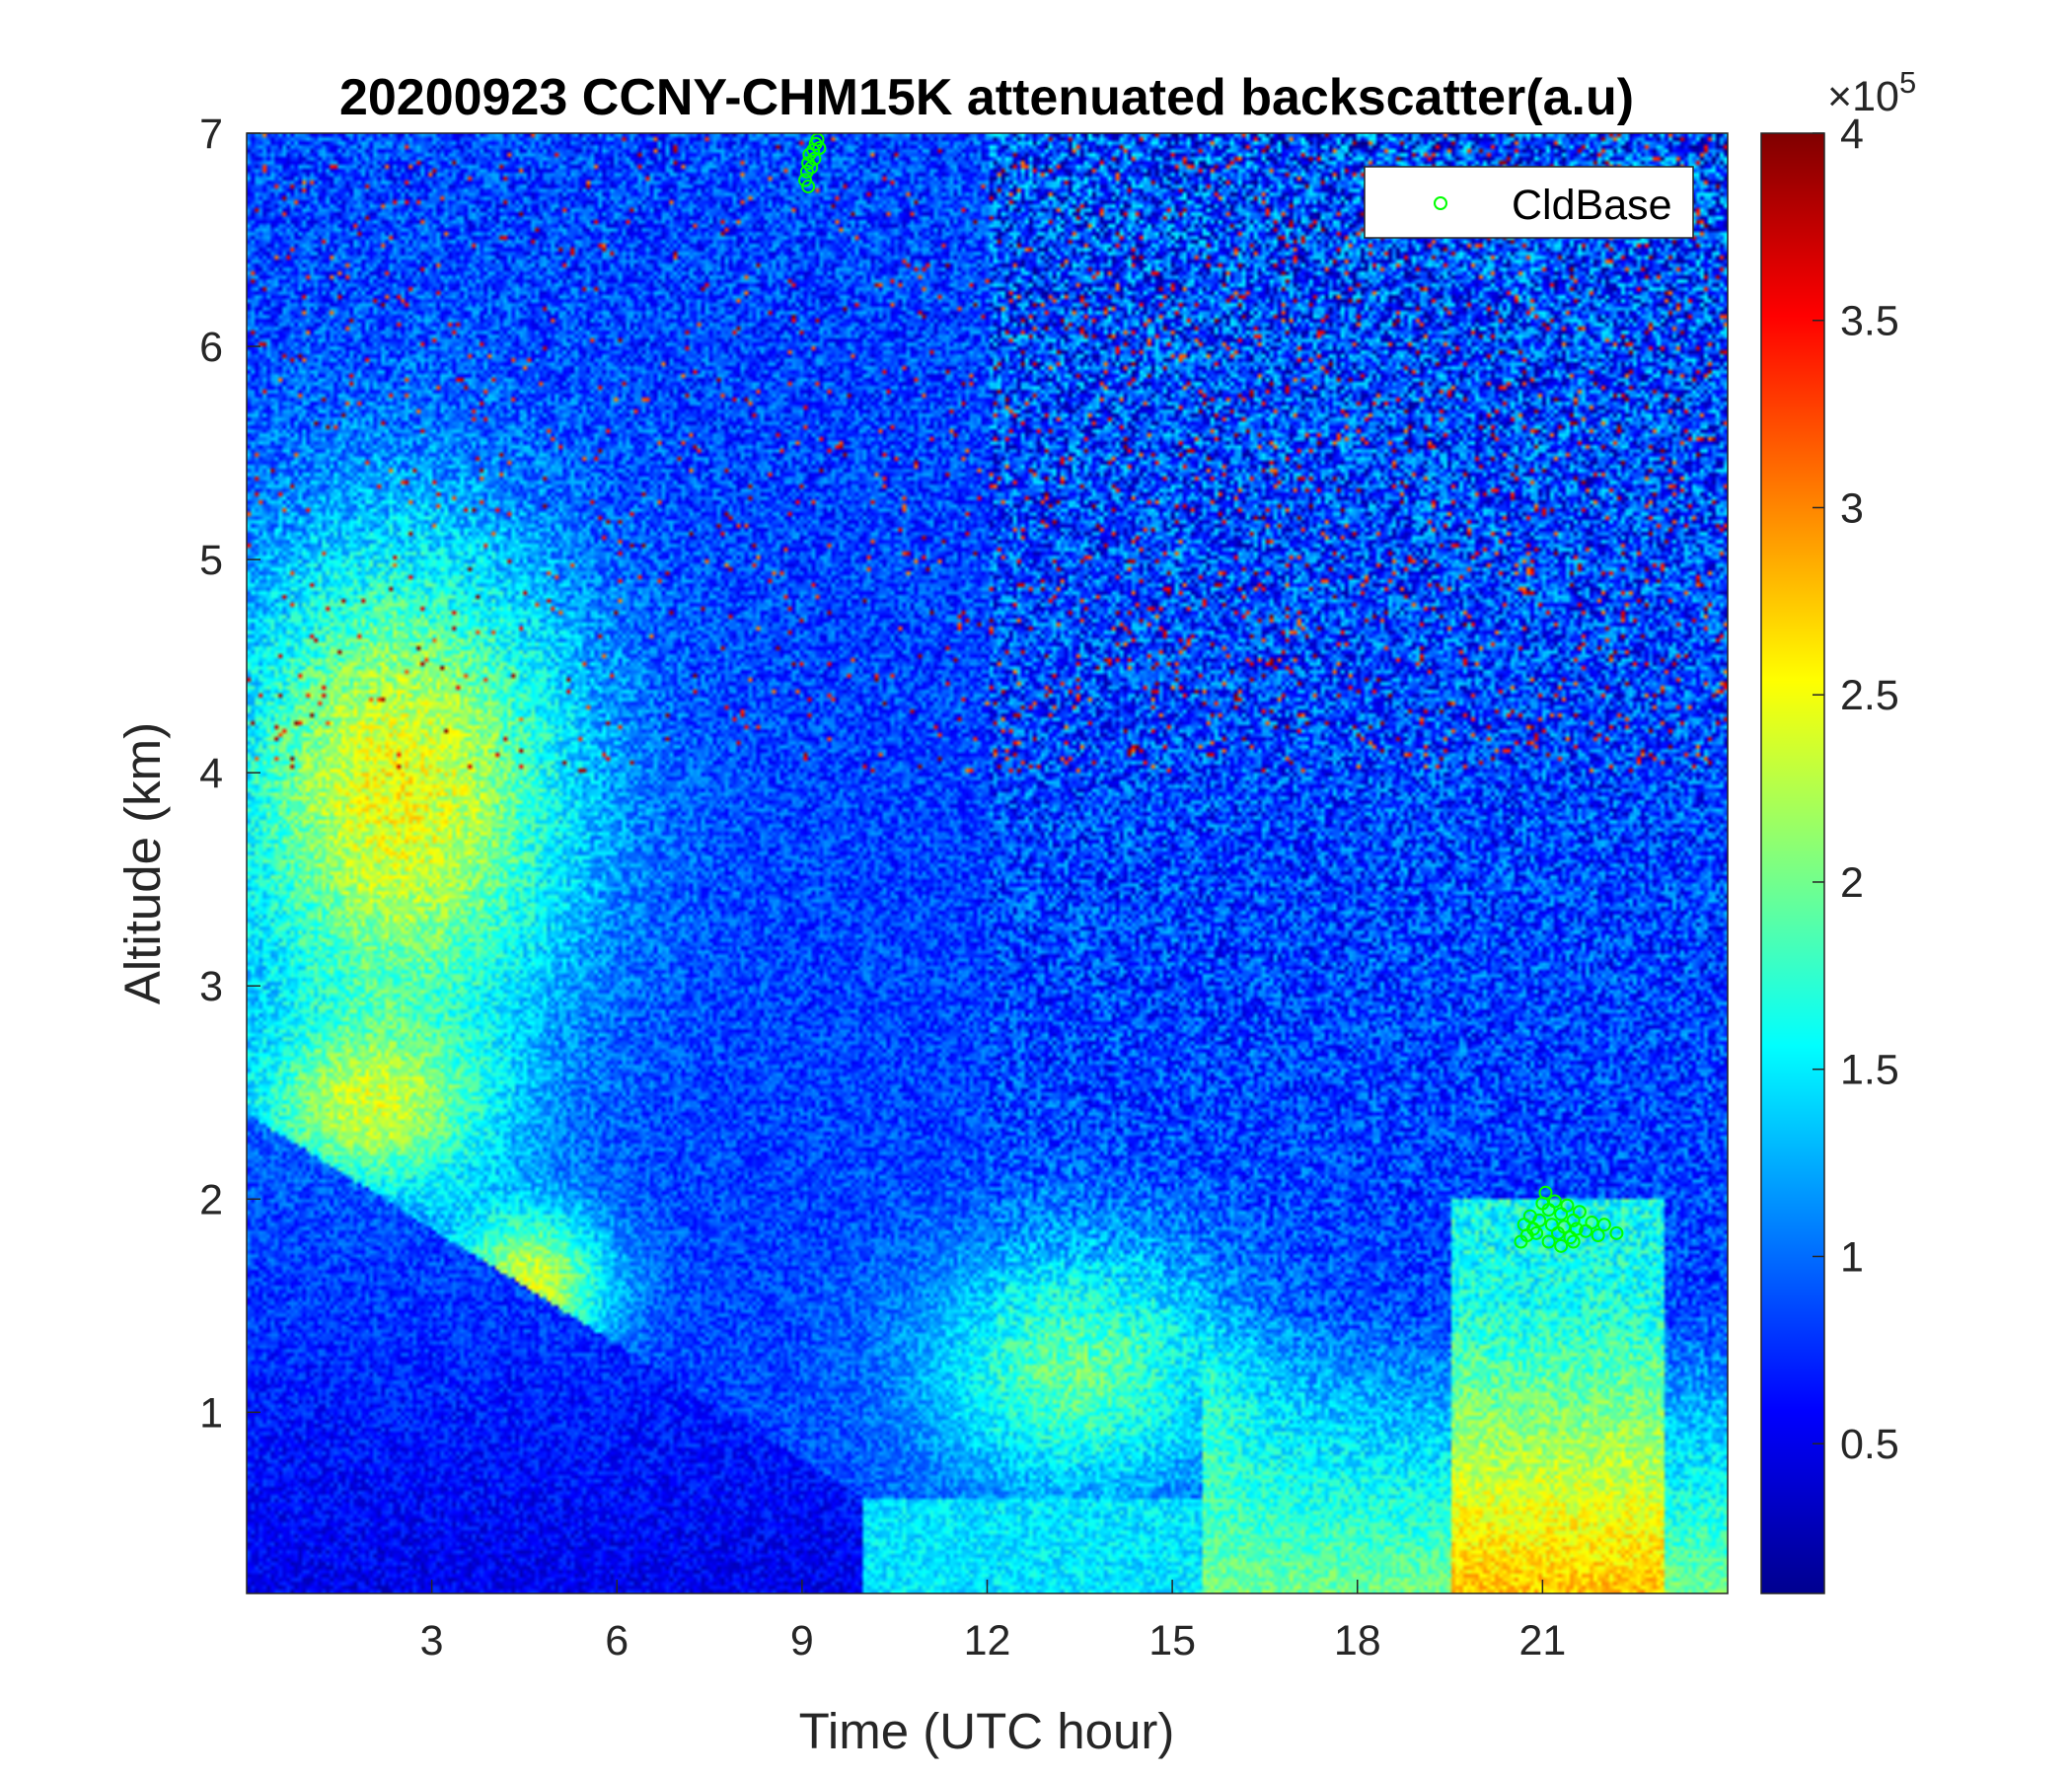 The image size is (2072, 1776). What do you see at coordinates (1592, 205) in the screenshot?
I see `legend-cldbase-label: CldBase` at bounding box center [1592, 205].